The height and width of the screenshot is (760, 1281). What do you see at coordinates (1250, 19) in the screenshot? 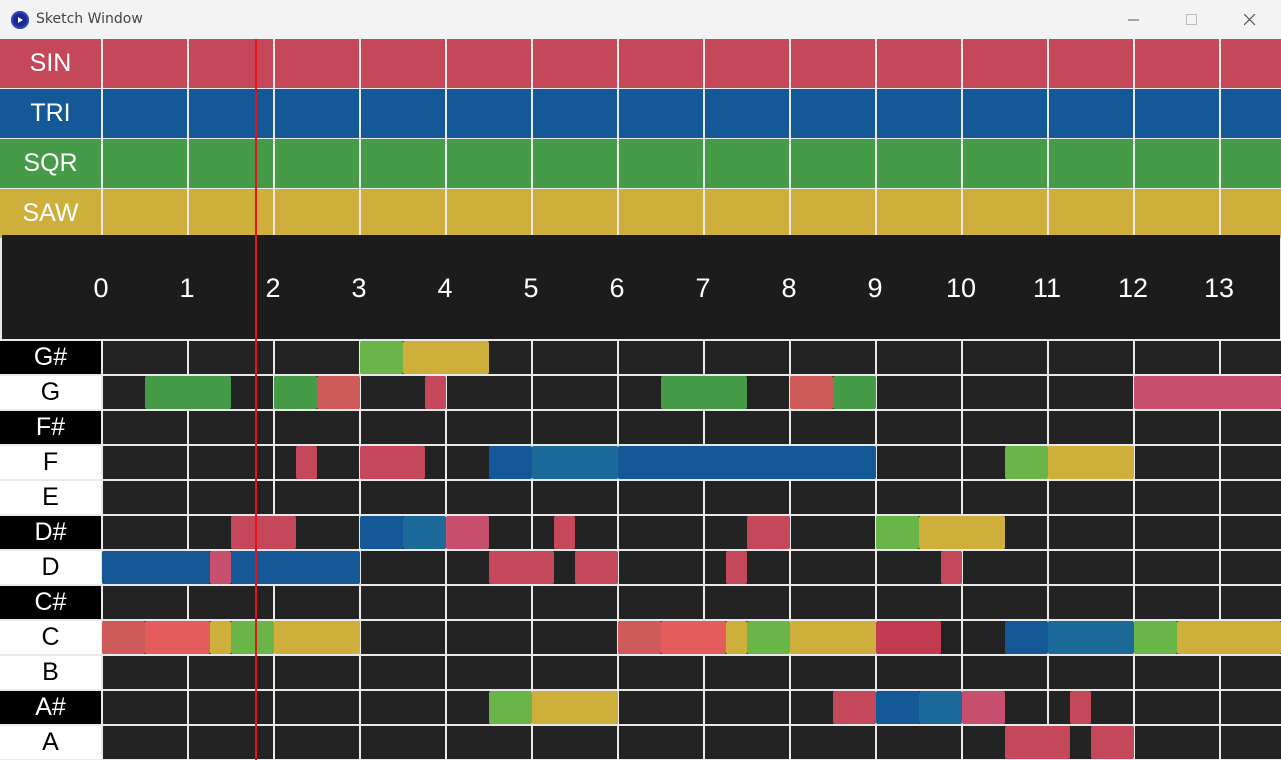
I see `close-button` at bounding box center [1250, 19].